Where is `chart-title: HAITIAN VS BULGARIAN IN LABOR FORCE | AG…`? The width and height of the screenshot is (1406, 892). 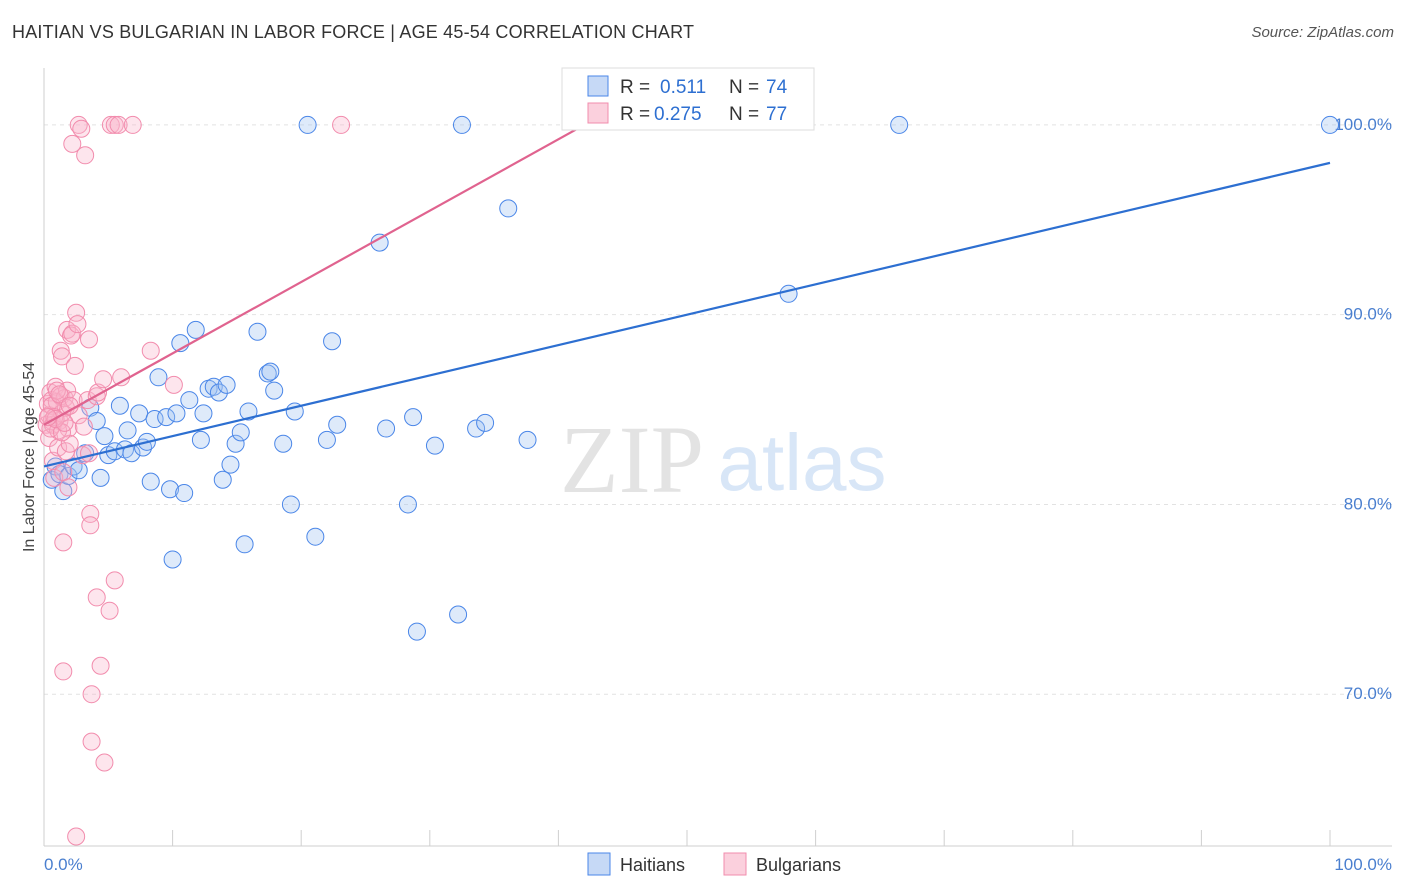
chart-title: HAITIAN VS BULGARIAN IN LABOR FORCE | AG… is located at coordinates (353, 32).